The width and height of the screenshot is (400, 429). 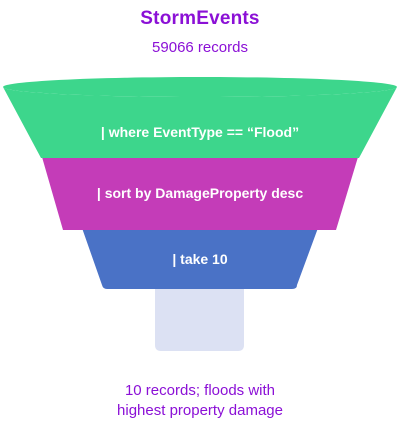 What do you see at coordinates (200, 410) in the screenshot?
I see `result-description-line-2: highest property damage` at bounding box center [200, 410].